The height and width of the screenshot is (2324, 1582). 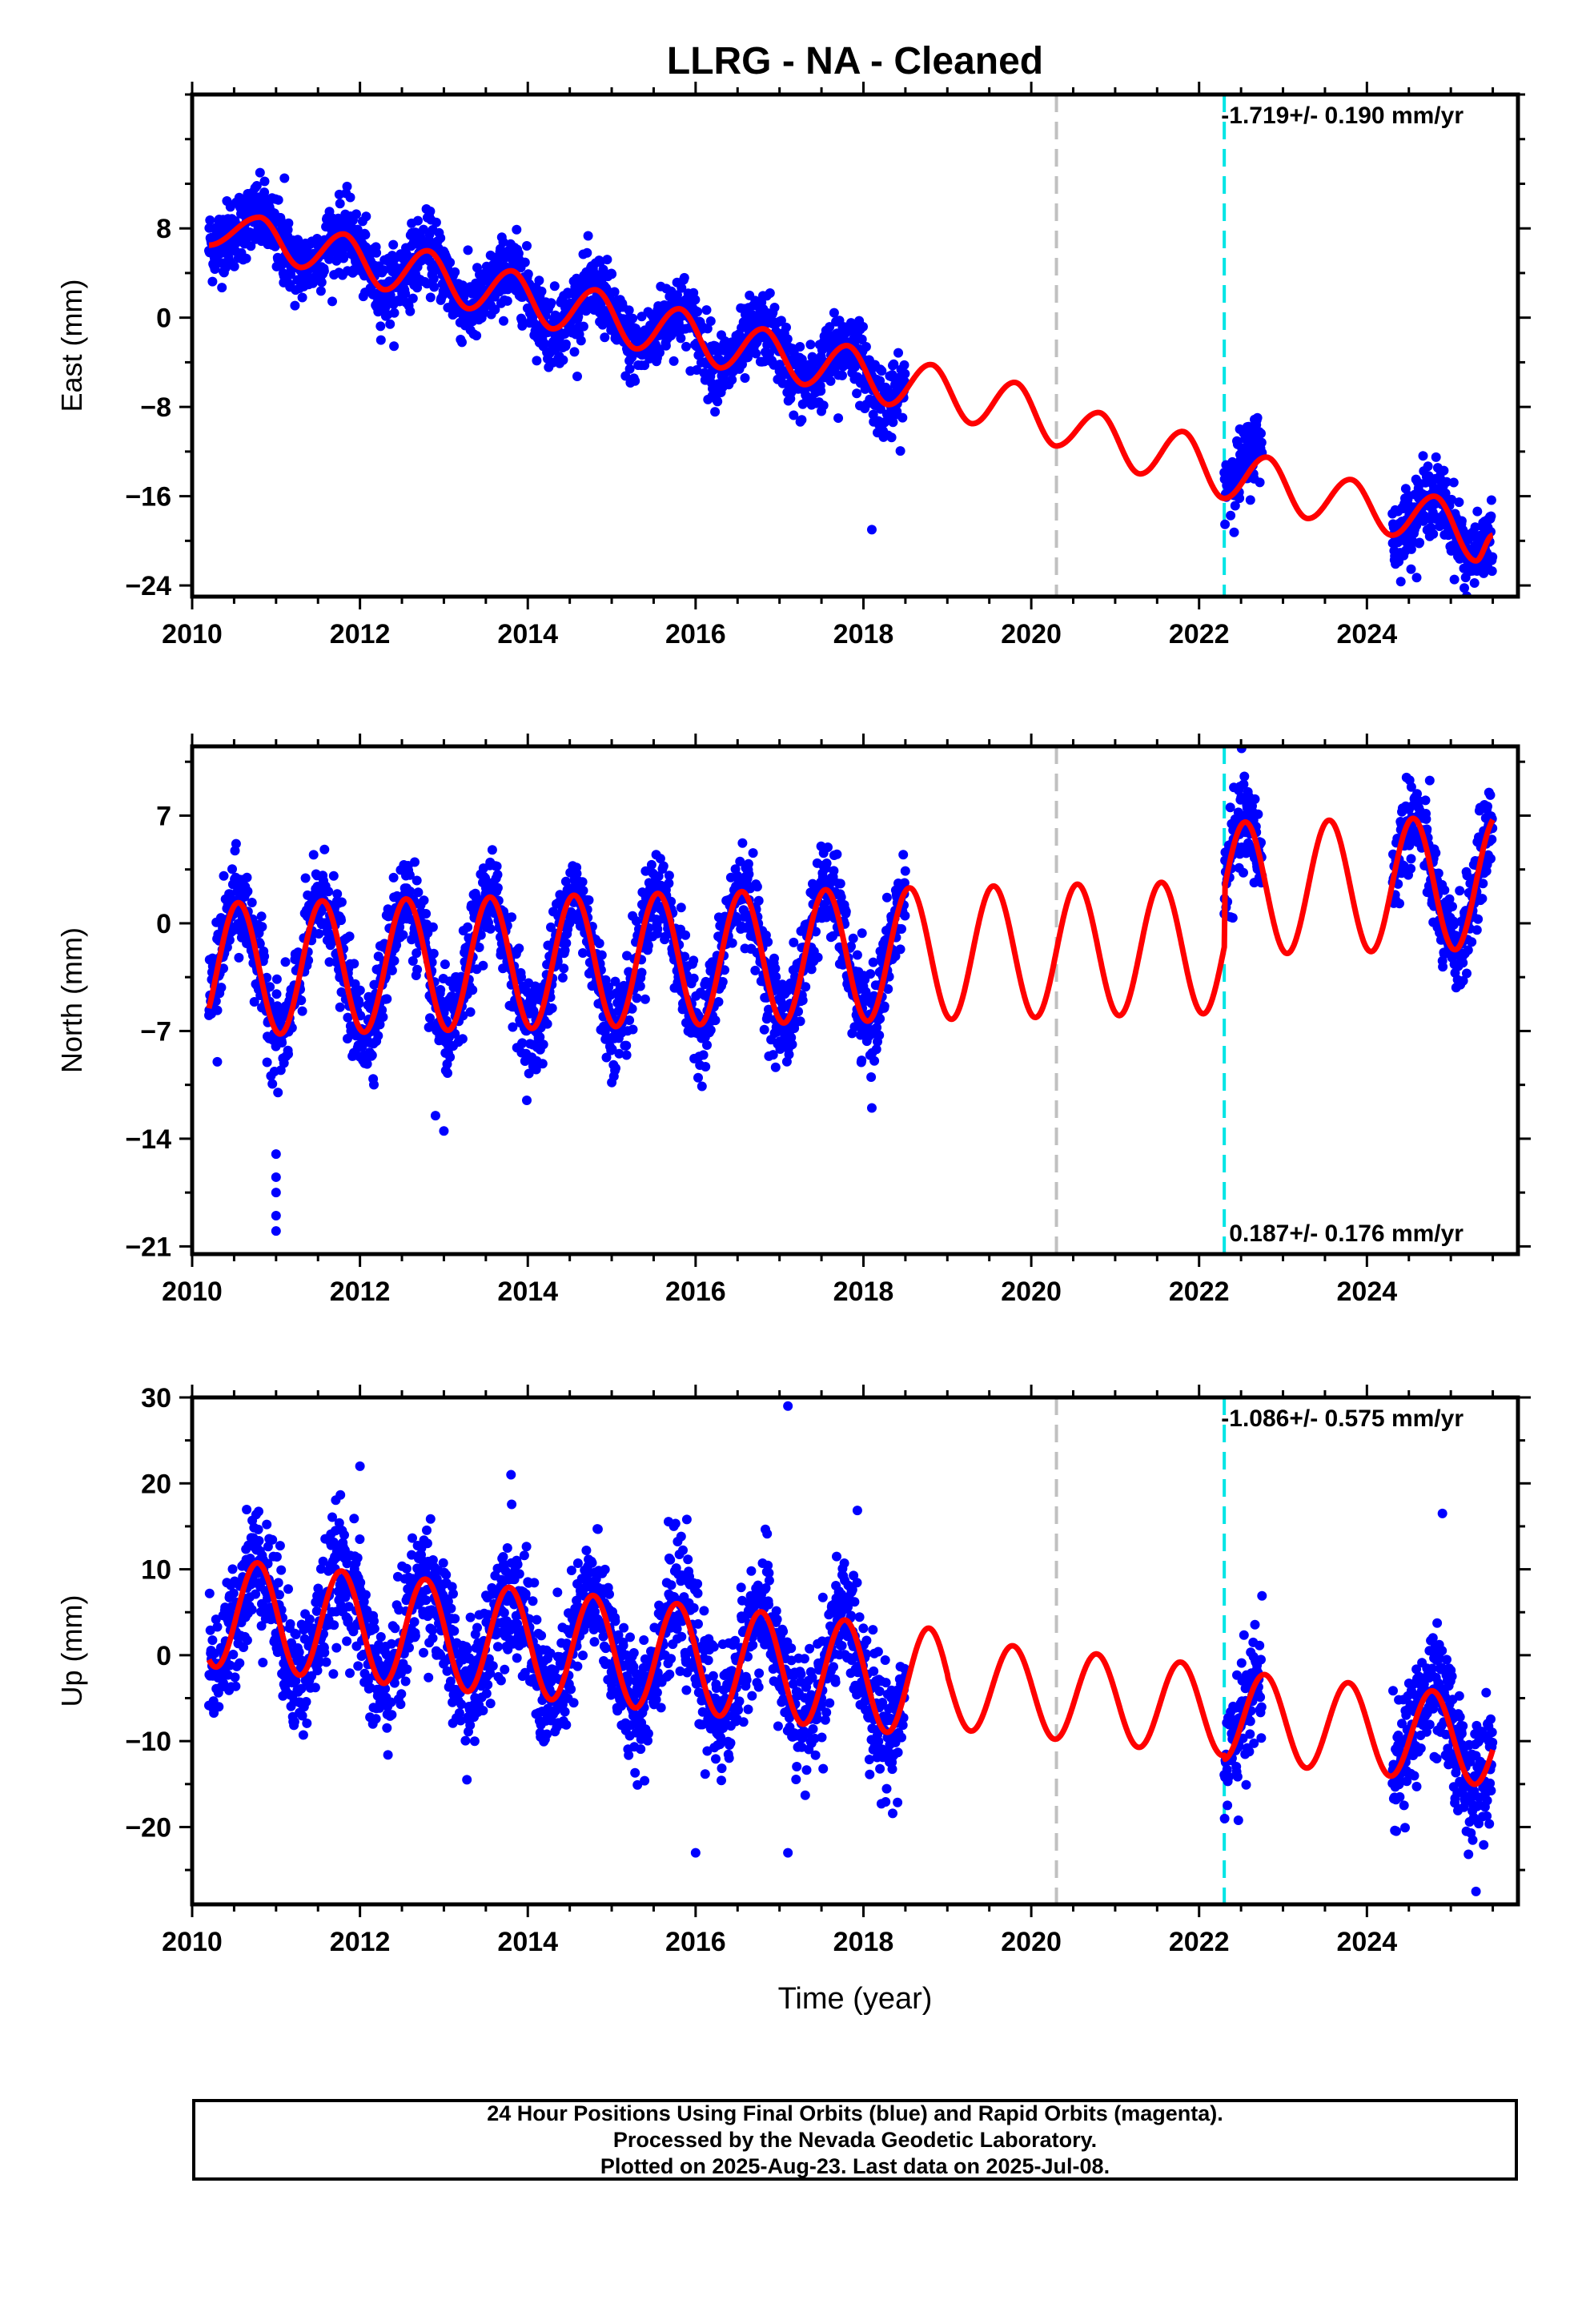 What do you see at coordinates (527, 634) in the screenshot?
I see `x-tick-label: 2014` at bounding box center [527, 634].